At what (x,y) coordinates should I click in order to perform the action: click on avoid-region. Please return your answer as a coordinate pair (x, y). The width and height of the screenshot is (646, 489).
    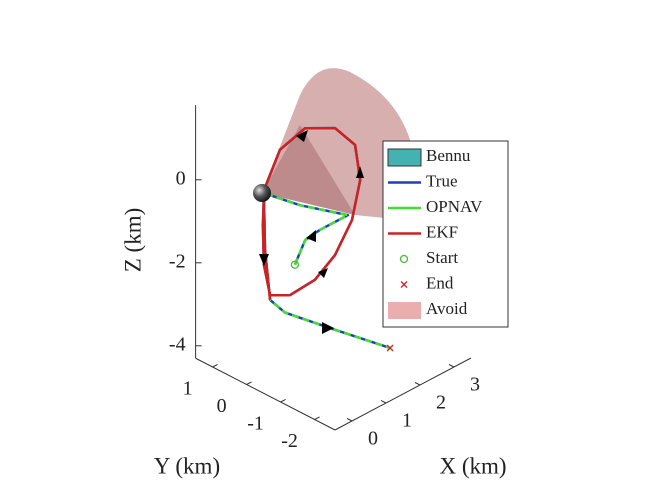
    Looking at the image, I should click on (339, 144).